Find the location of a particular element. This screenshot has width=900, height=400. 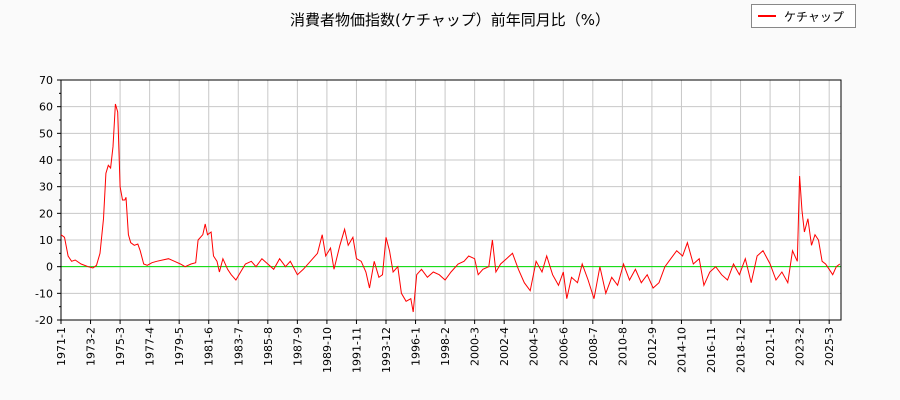

x-tick-label: 2010-8 is located at coordinates (622, 346).